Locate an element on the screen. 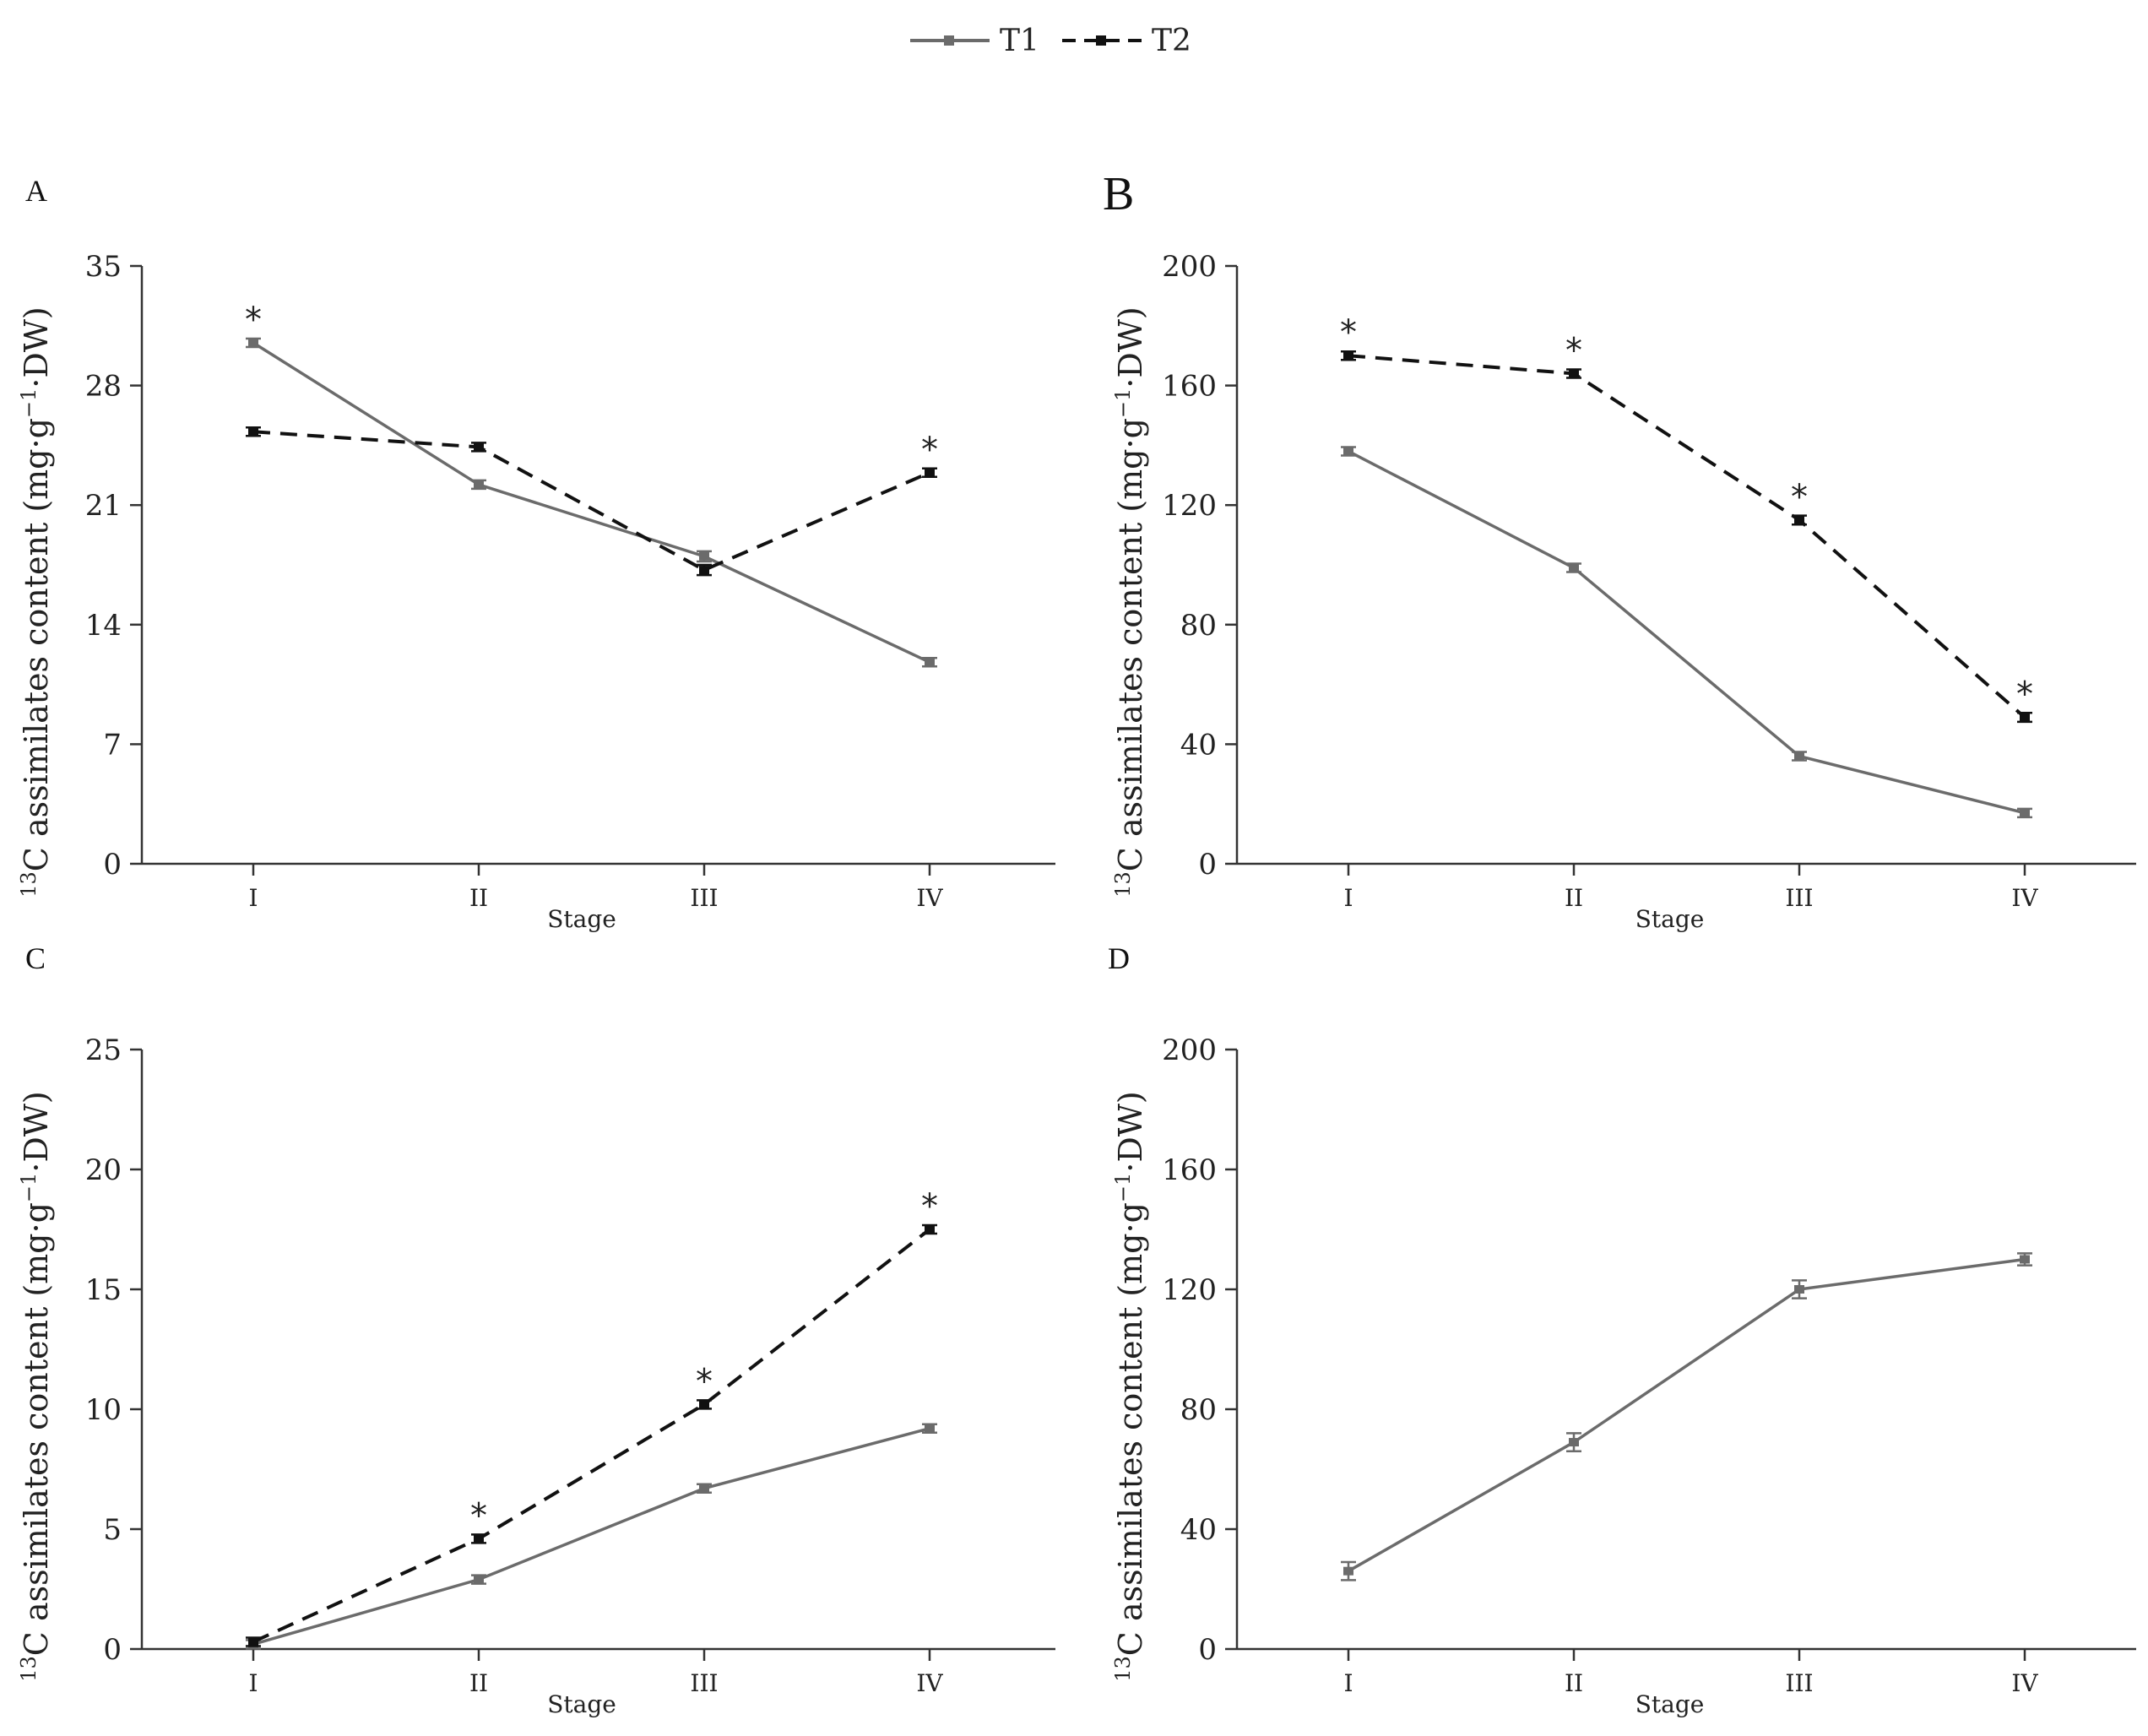  legend-item-t2: T2 is located at coordinates (1126, 41).